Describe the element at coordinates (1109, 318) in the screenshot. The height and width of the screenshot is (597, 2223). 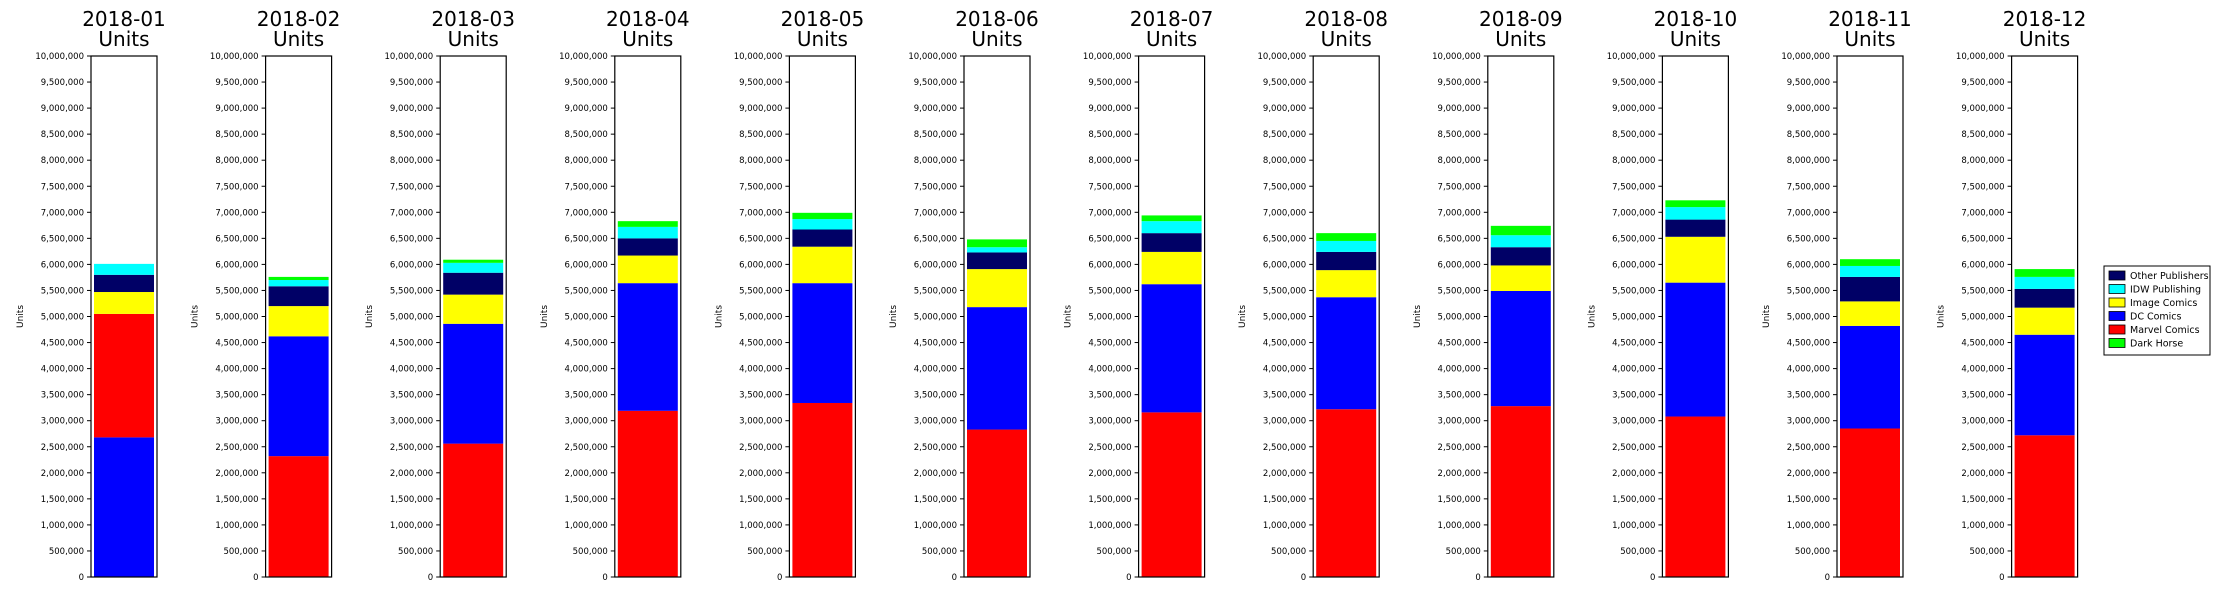
I see `panel-7-ytick-label: 5,000,000` at that location.